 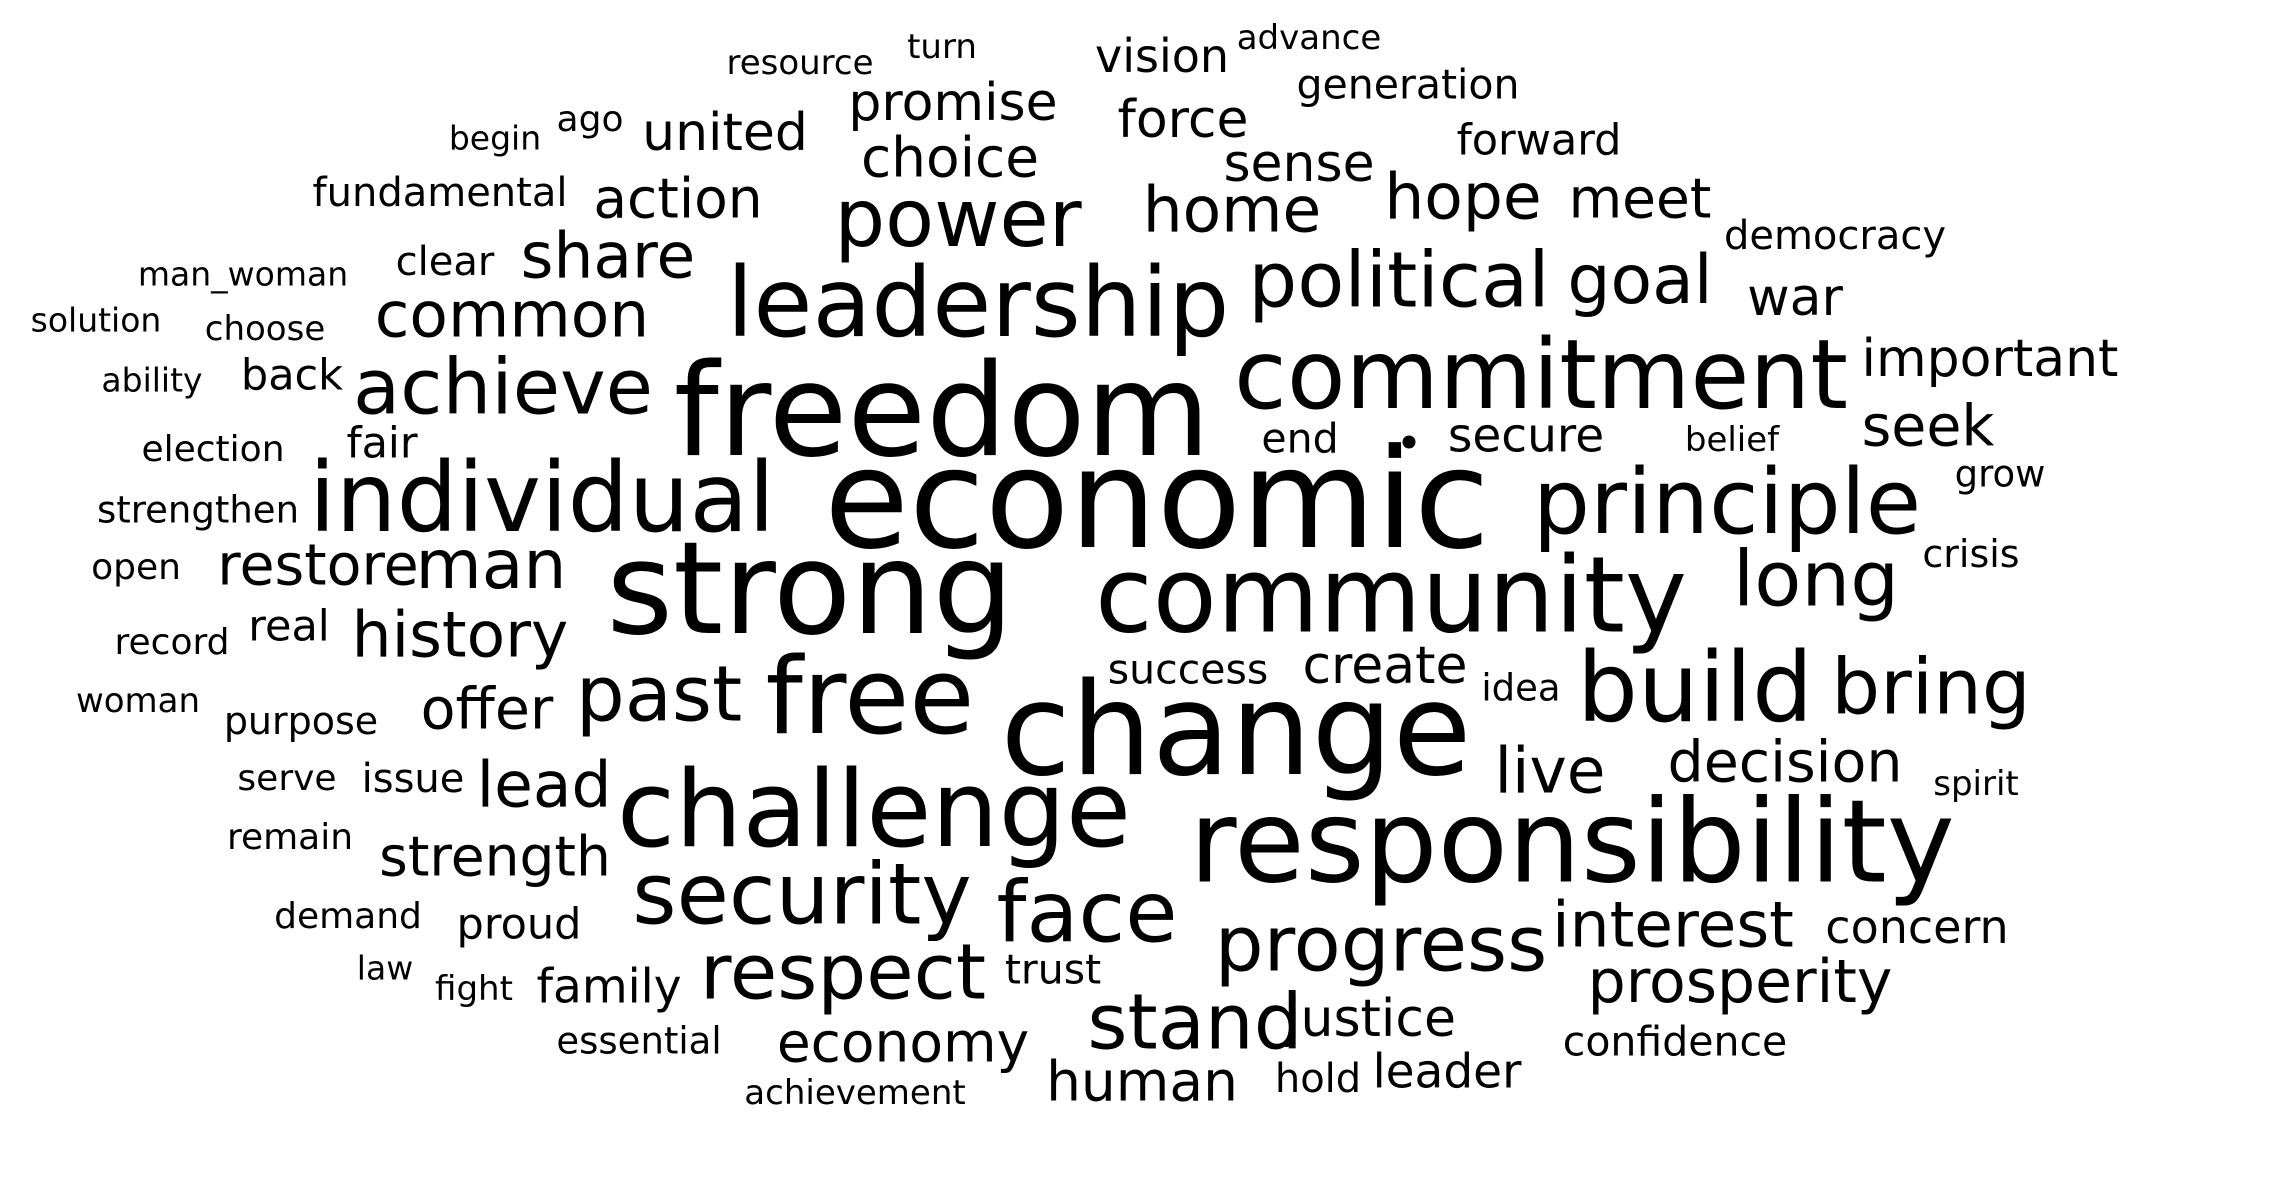 I want to click on cloud-word-leadership: leadership, so click(x=978, y=303).